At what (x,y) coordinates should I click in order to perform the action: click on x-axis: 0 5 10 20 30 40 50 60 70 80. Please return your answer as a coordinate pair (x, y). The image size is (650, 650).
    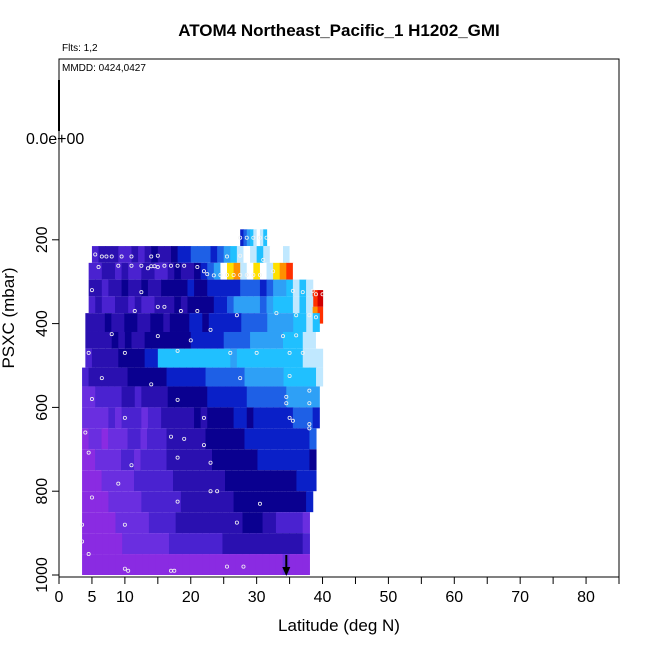
    Looking at the image, I should click on (337, 591).